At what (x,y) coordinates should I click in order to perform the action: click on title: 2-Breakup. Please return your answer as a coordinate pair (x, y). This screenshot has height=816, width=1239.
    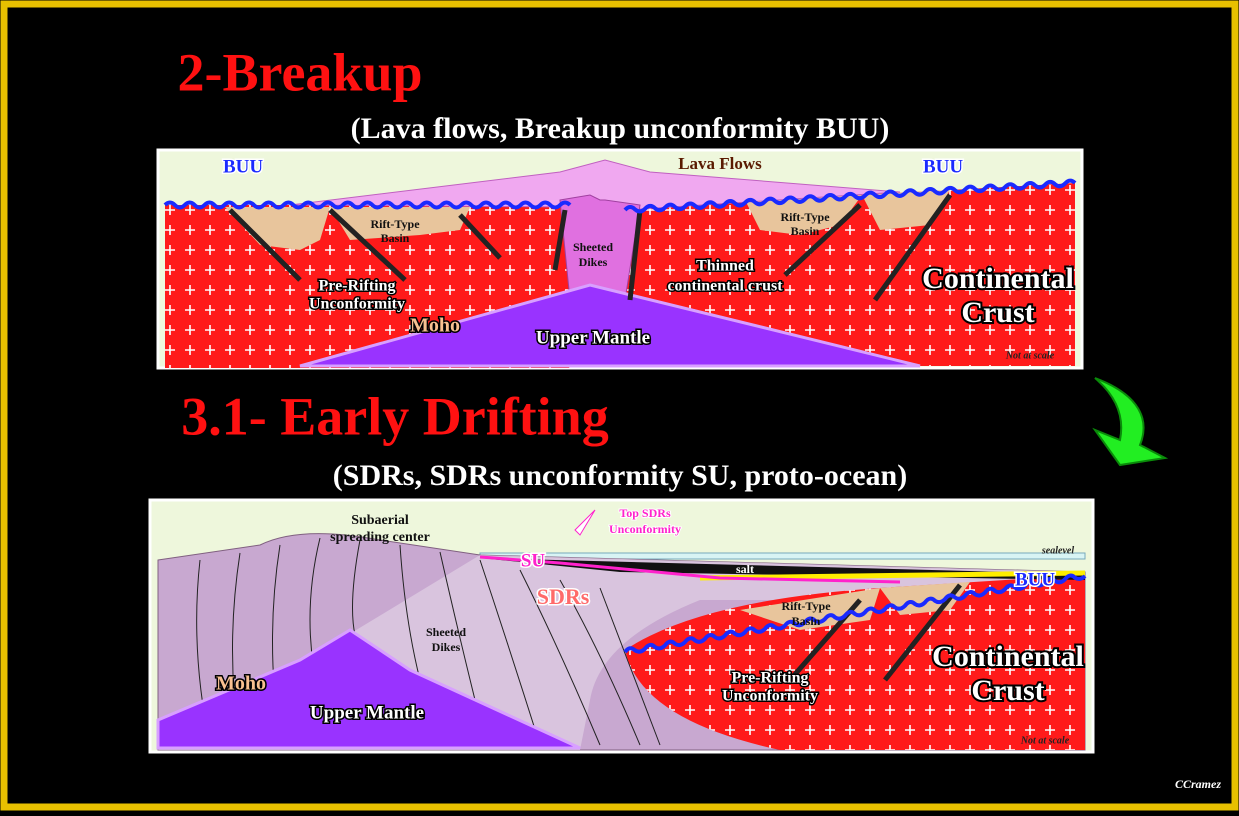
    Looking at the image, I should click on (299, 72).